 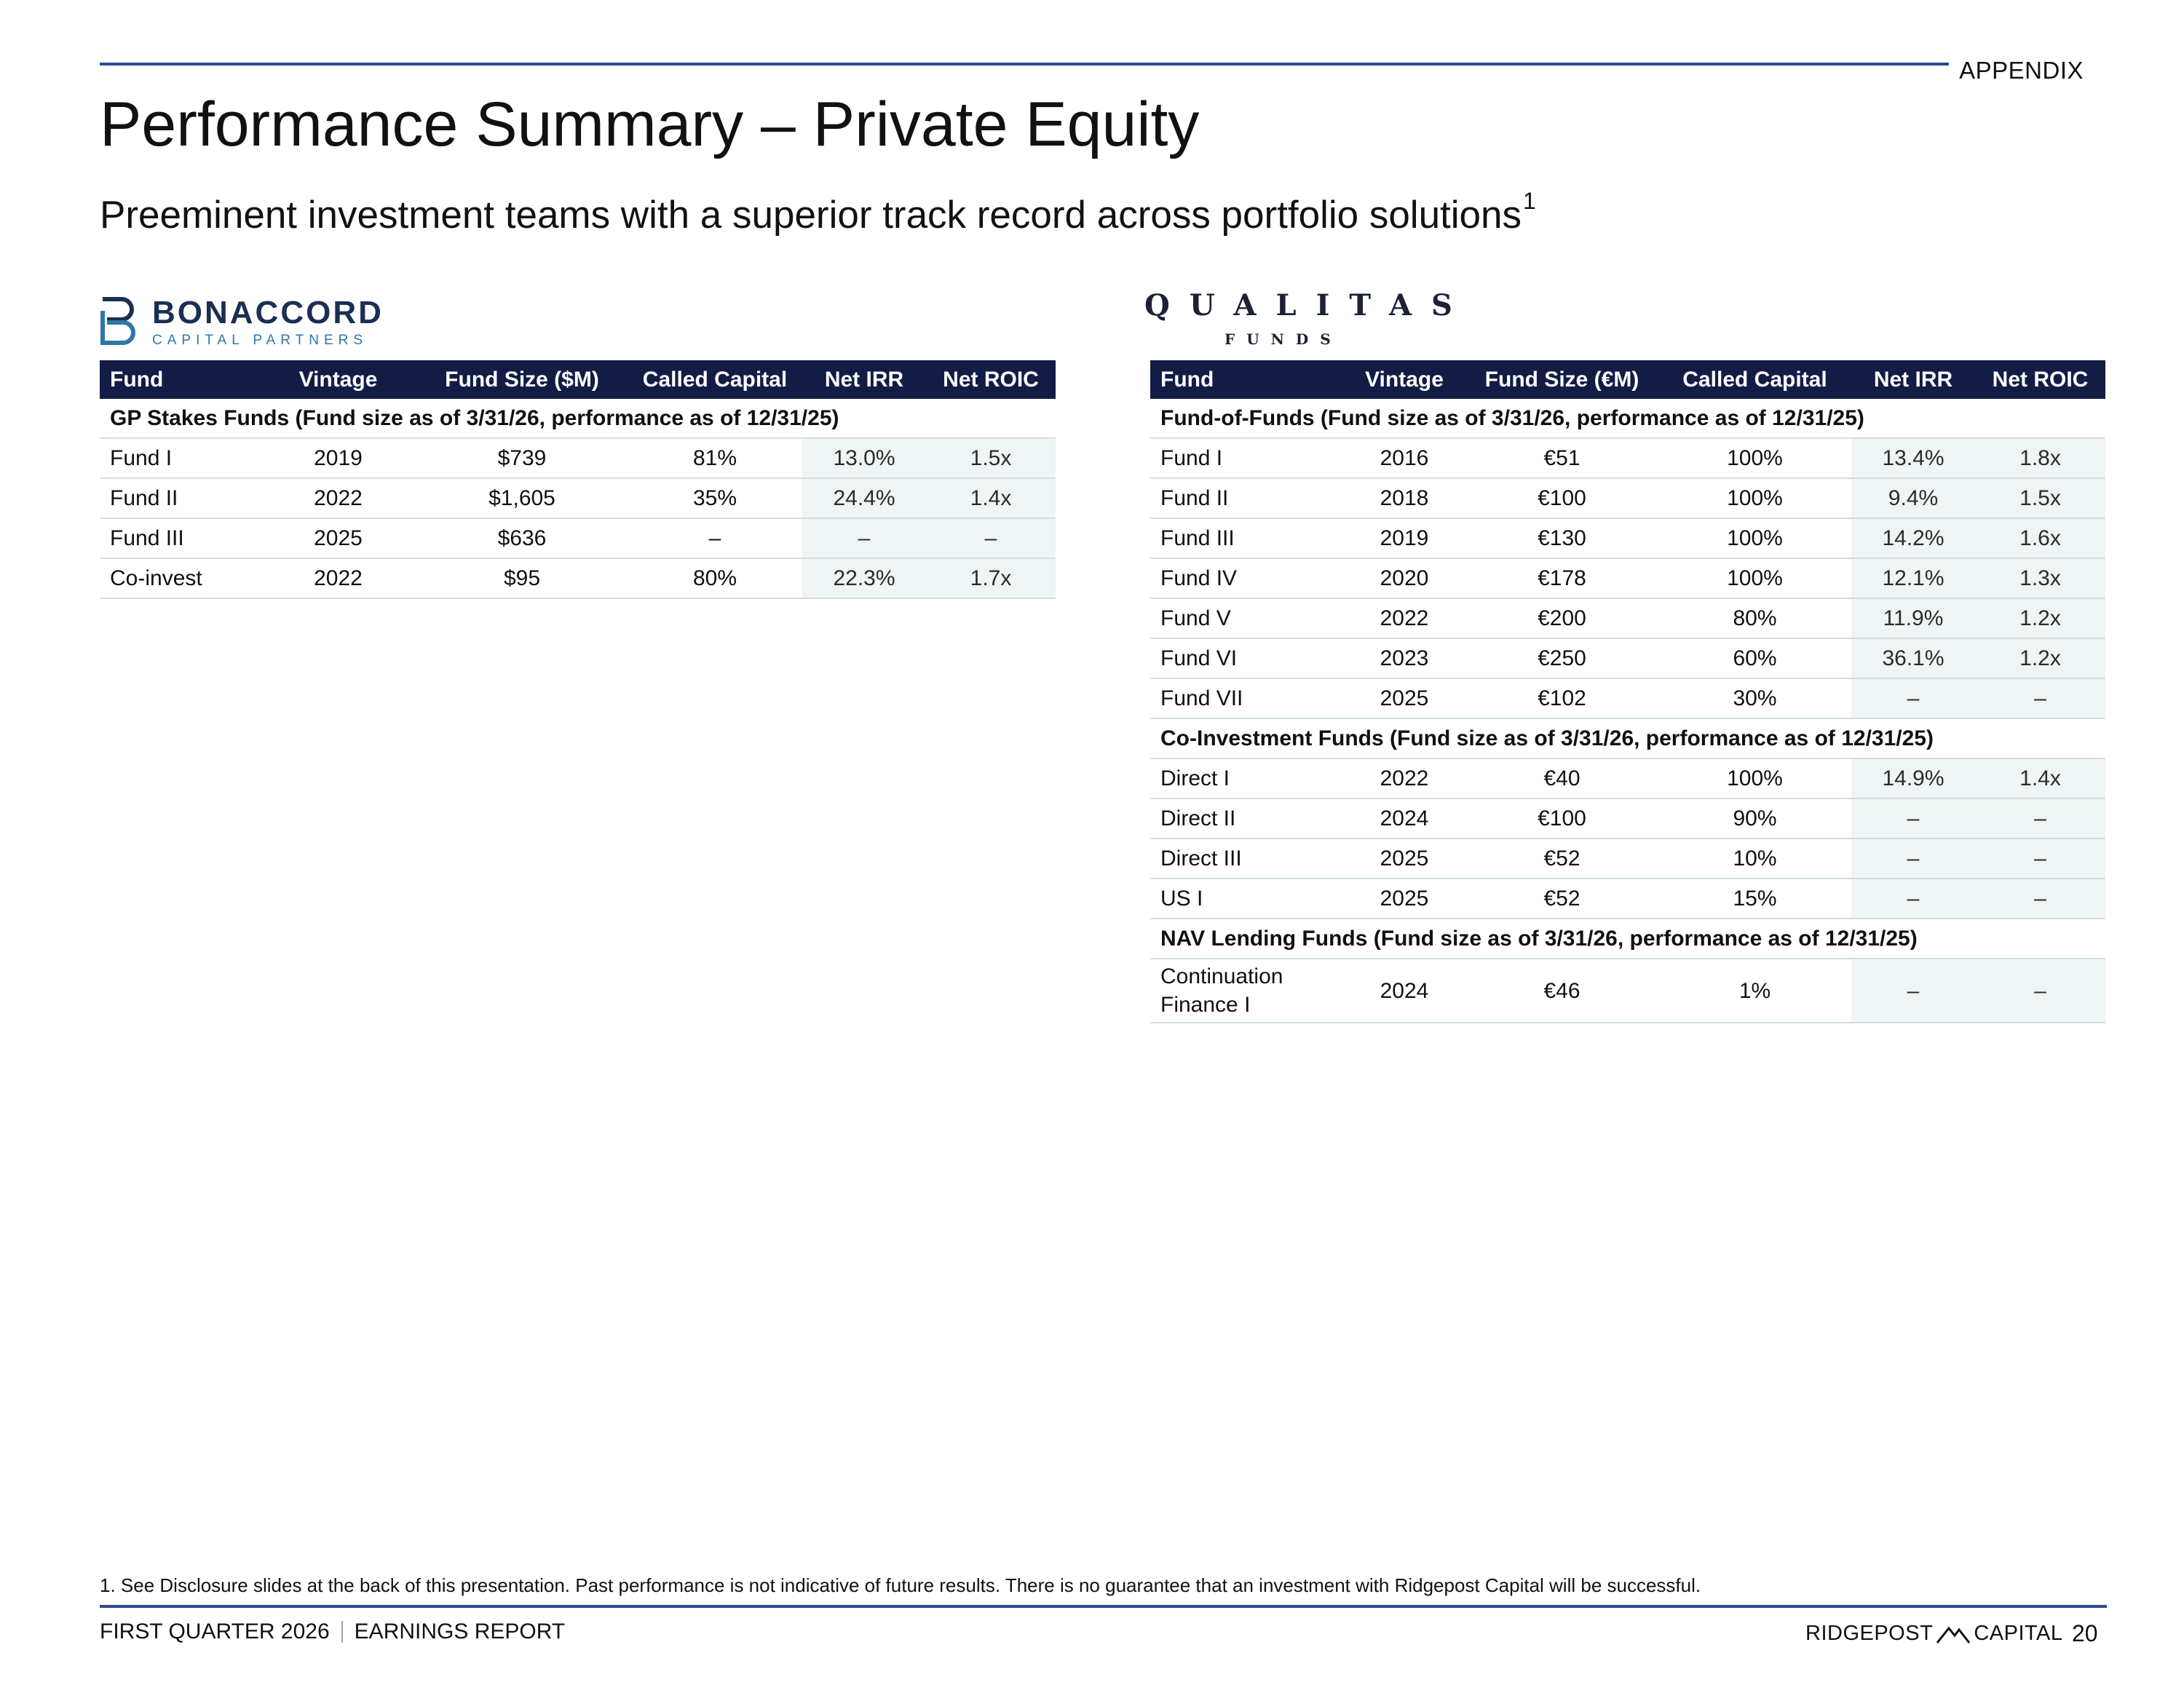 I want to click on table-cell: Direct I, so click(x=1246, y=778).